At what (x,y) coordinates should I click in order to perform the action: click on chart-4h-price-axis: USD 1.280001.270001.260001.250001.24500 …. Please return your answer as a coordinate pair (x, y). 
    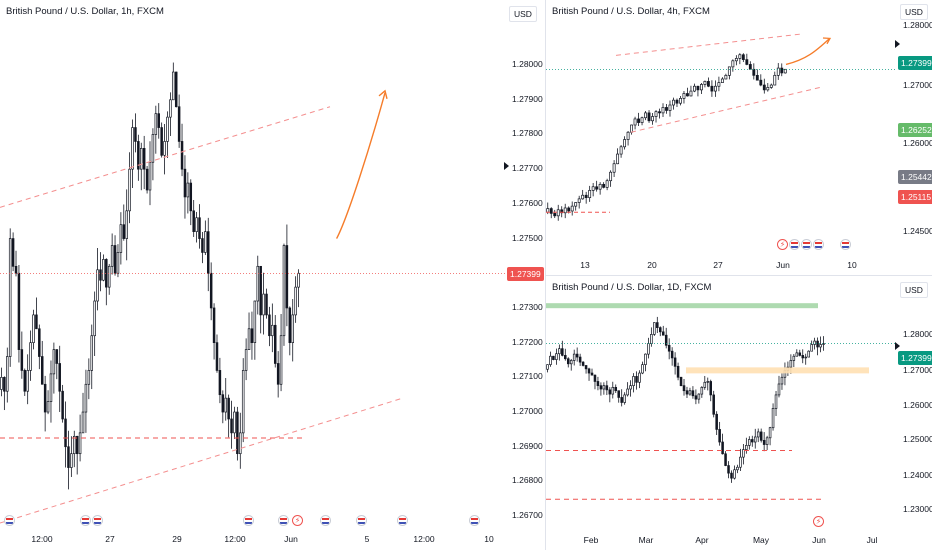
    Looking at the image, I should click on (913, 137).